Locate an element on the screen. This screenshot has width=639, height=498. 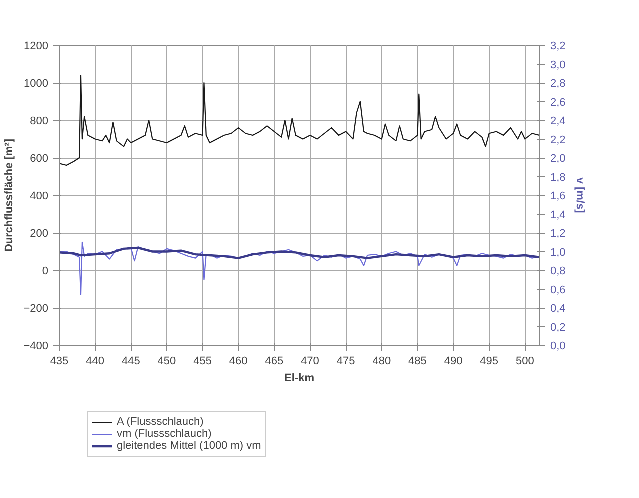
y-tick-label: 800 is located at coordinates (39, 122).